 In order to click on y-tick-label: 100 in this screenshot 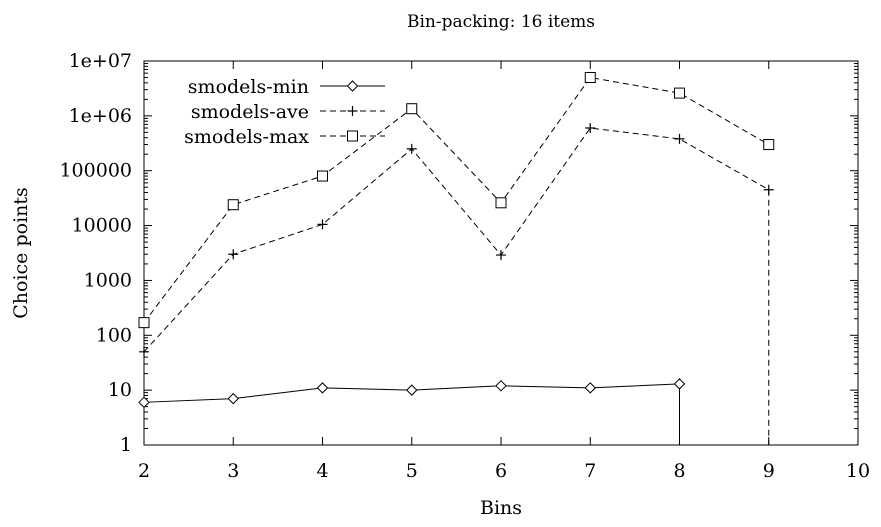, I will do `click(114, 335)`.